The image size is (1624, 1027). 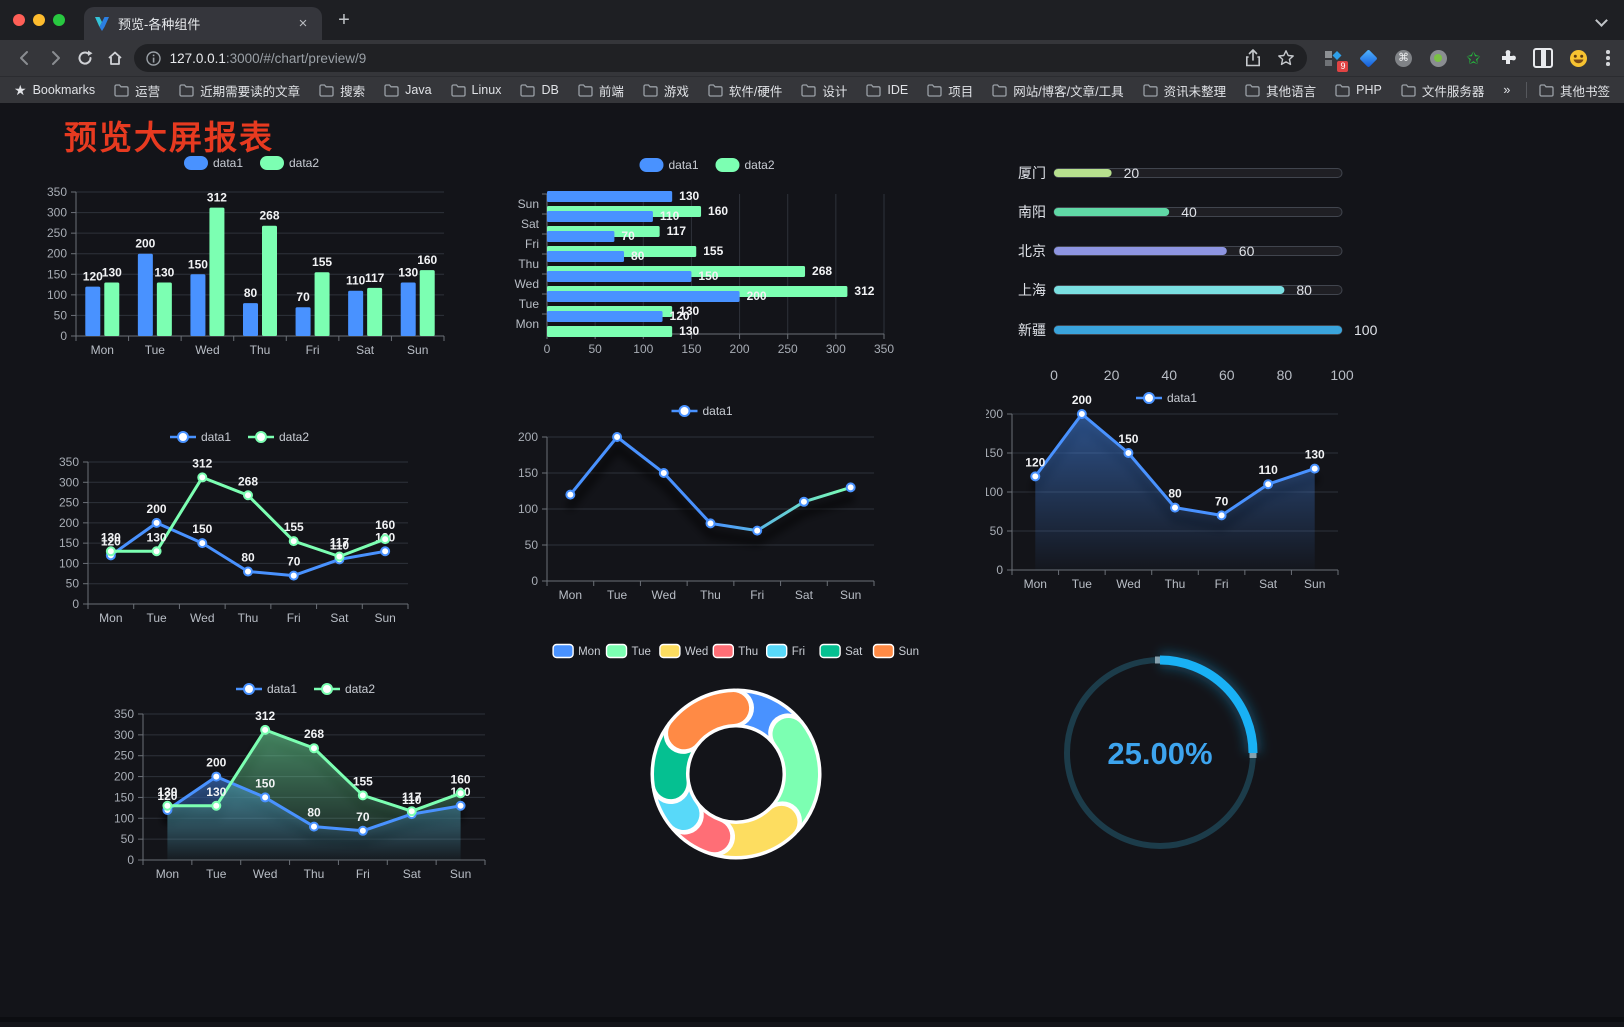 What do you see at coordinates (824, 90) in the screenshot?
I see `bookmark-item: 设计` at bounding box center [824, 90].